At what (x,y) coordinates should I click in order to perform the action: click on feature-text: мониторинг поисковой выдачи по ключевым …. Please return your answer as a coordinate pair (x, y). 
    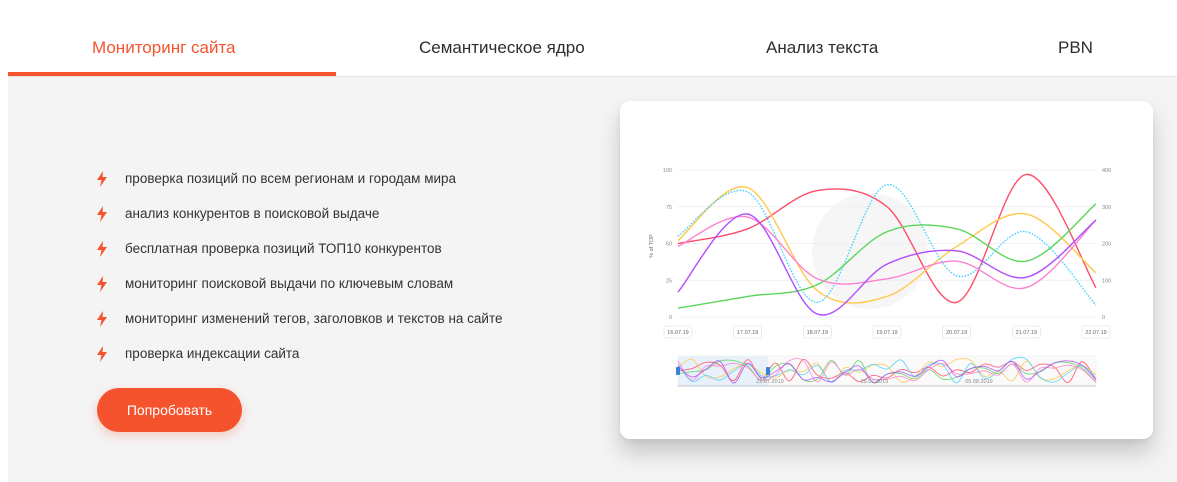
    Looking at the image, I should click on (289, 283).